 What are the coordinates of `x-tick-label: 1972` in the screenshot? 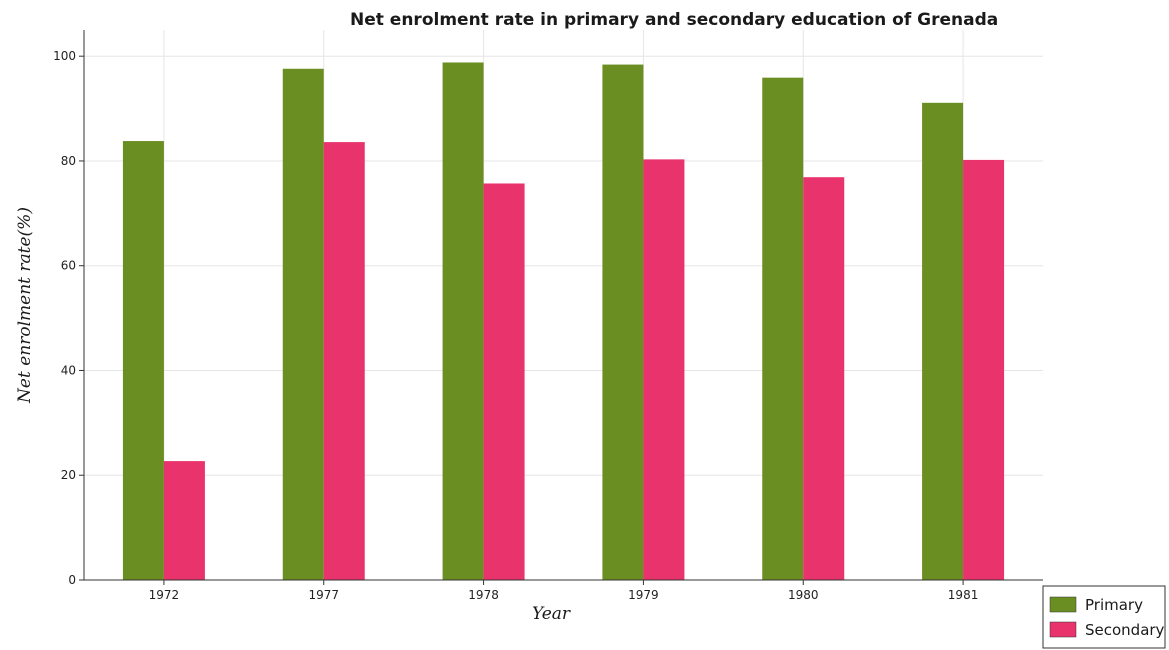 It's located at (164, 595).